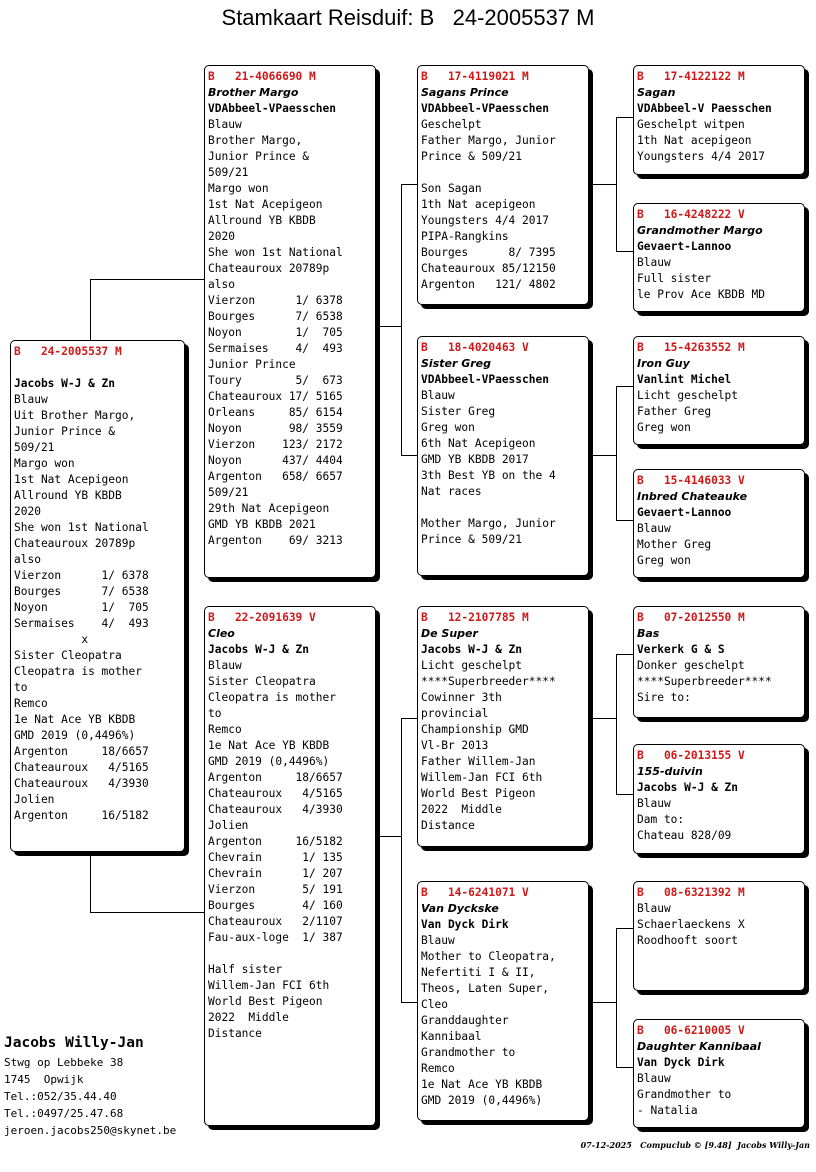  I want to click on ring-number: B 15-4146033 V, so click(691, 480).